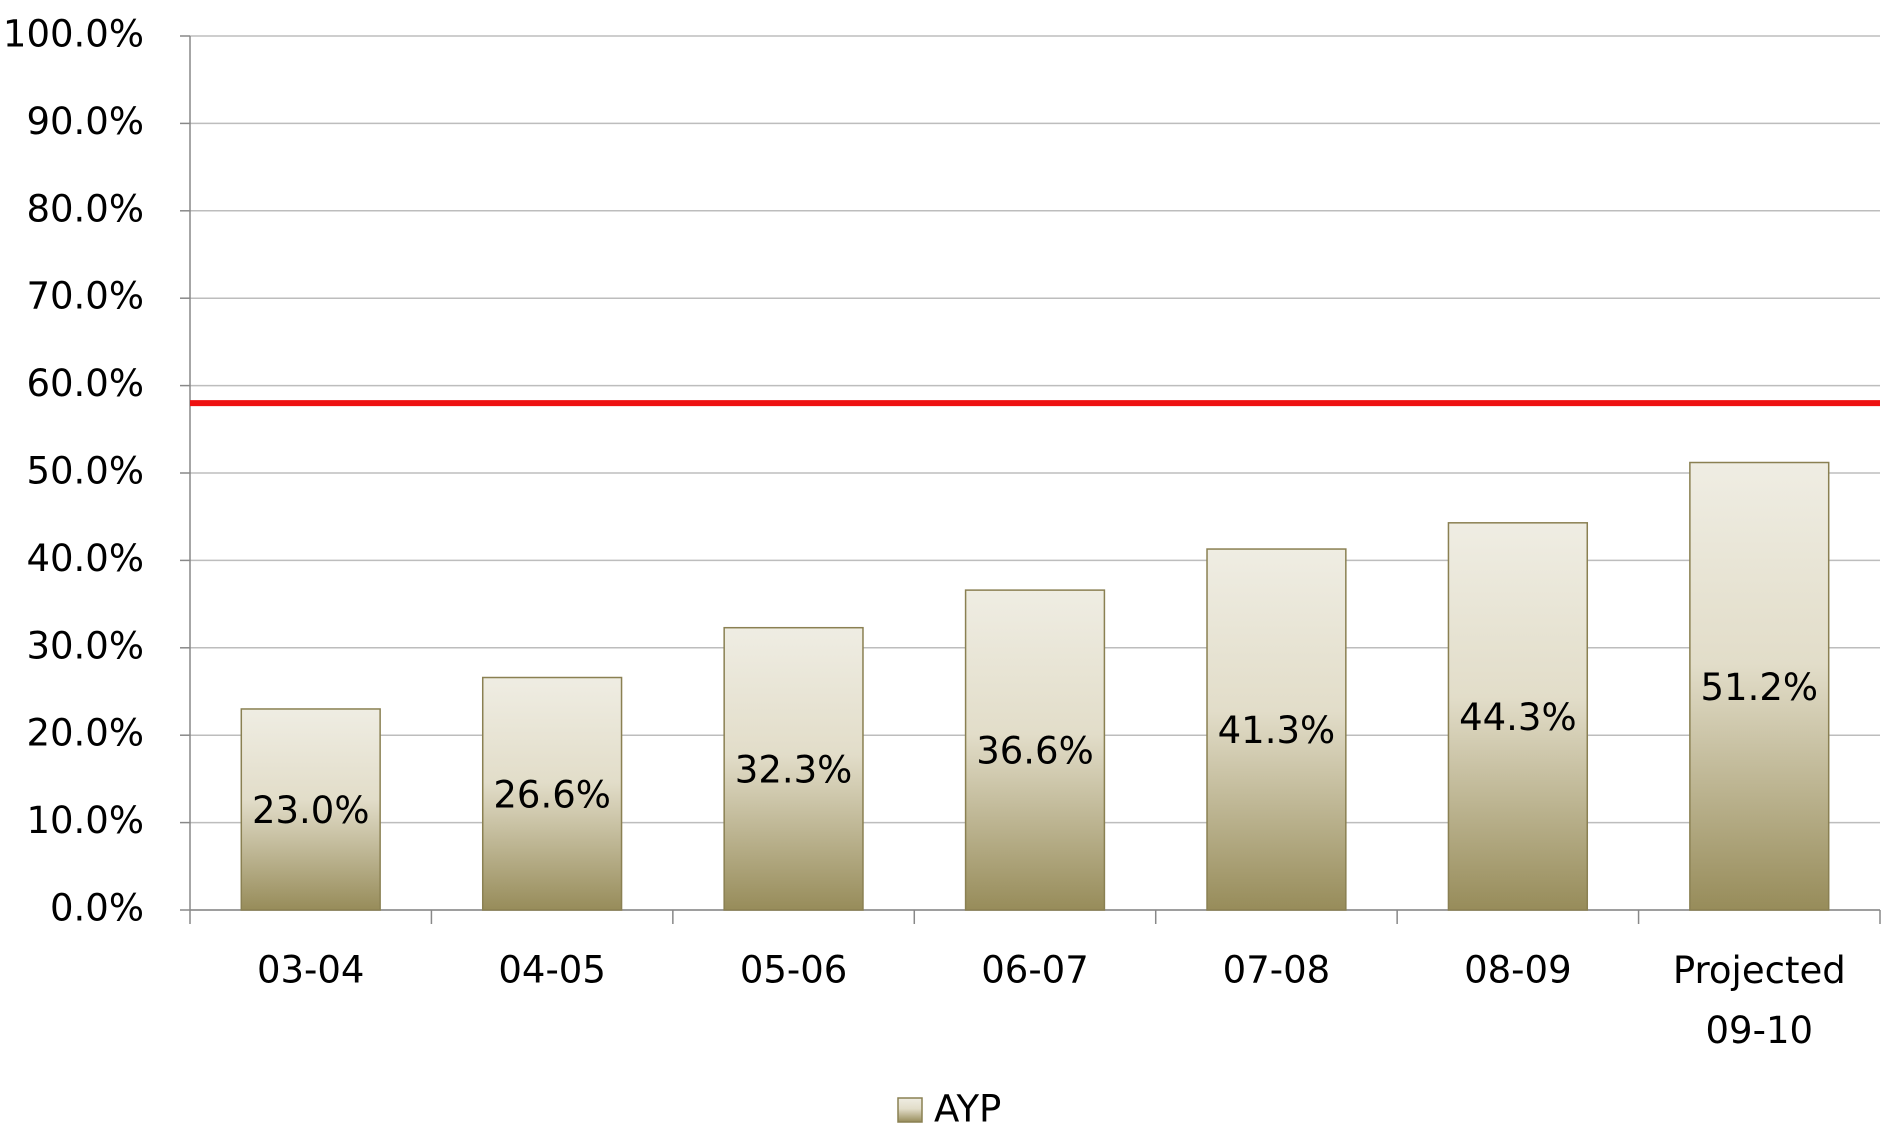  What do you see at coordinates (85, 558) in the screenshot?
I see `y-tick-label: 40.0%` at bounding box center [85, 558].